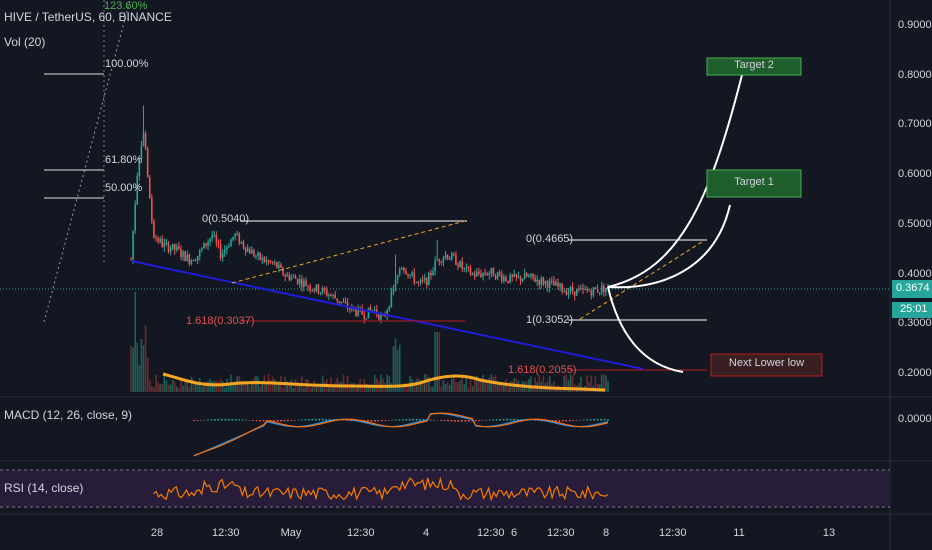  Describe the element at coordinates (637, 305) in the screenshot. I see `fib-b` at that location.